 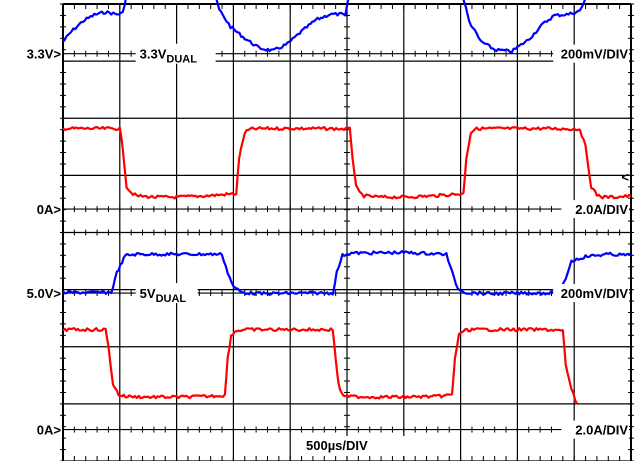 I want to click on scale-i-bottom-backing, so click(x=595, y=429).